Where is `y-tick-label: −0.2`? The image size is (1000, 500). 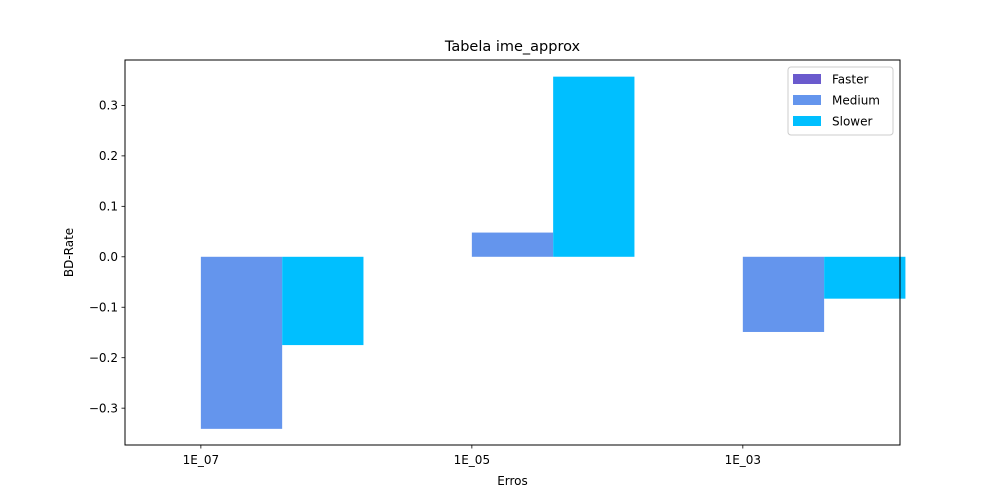 y-tick-label: −0.2 is located at coordinates (103, 358).